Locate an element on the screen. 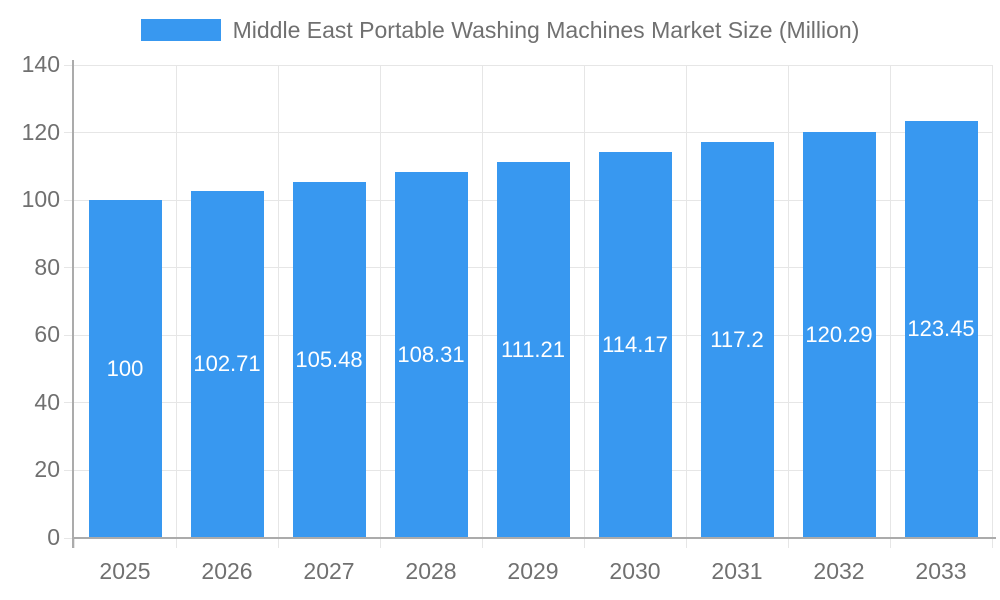 The height and width of the screenshot is (600, 1000). y-tick-label: 40 is located at coordinates (47, 401).